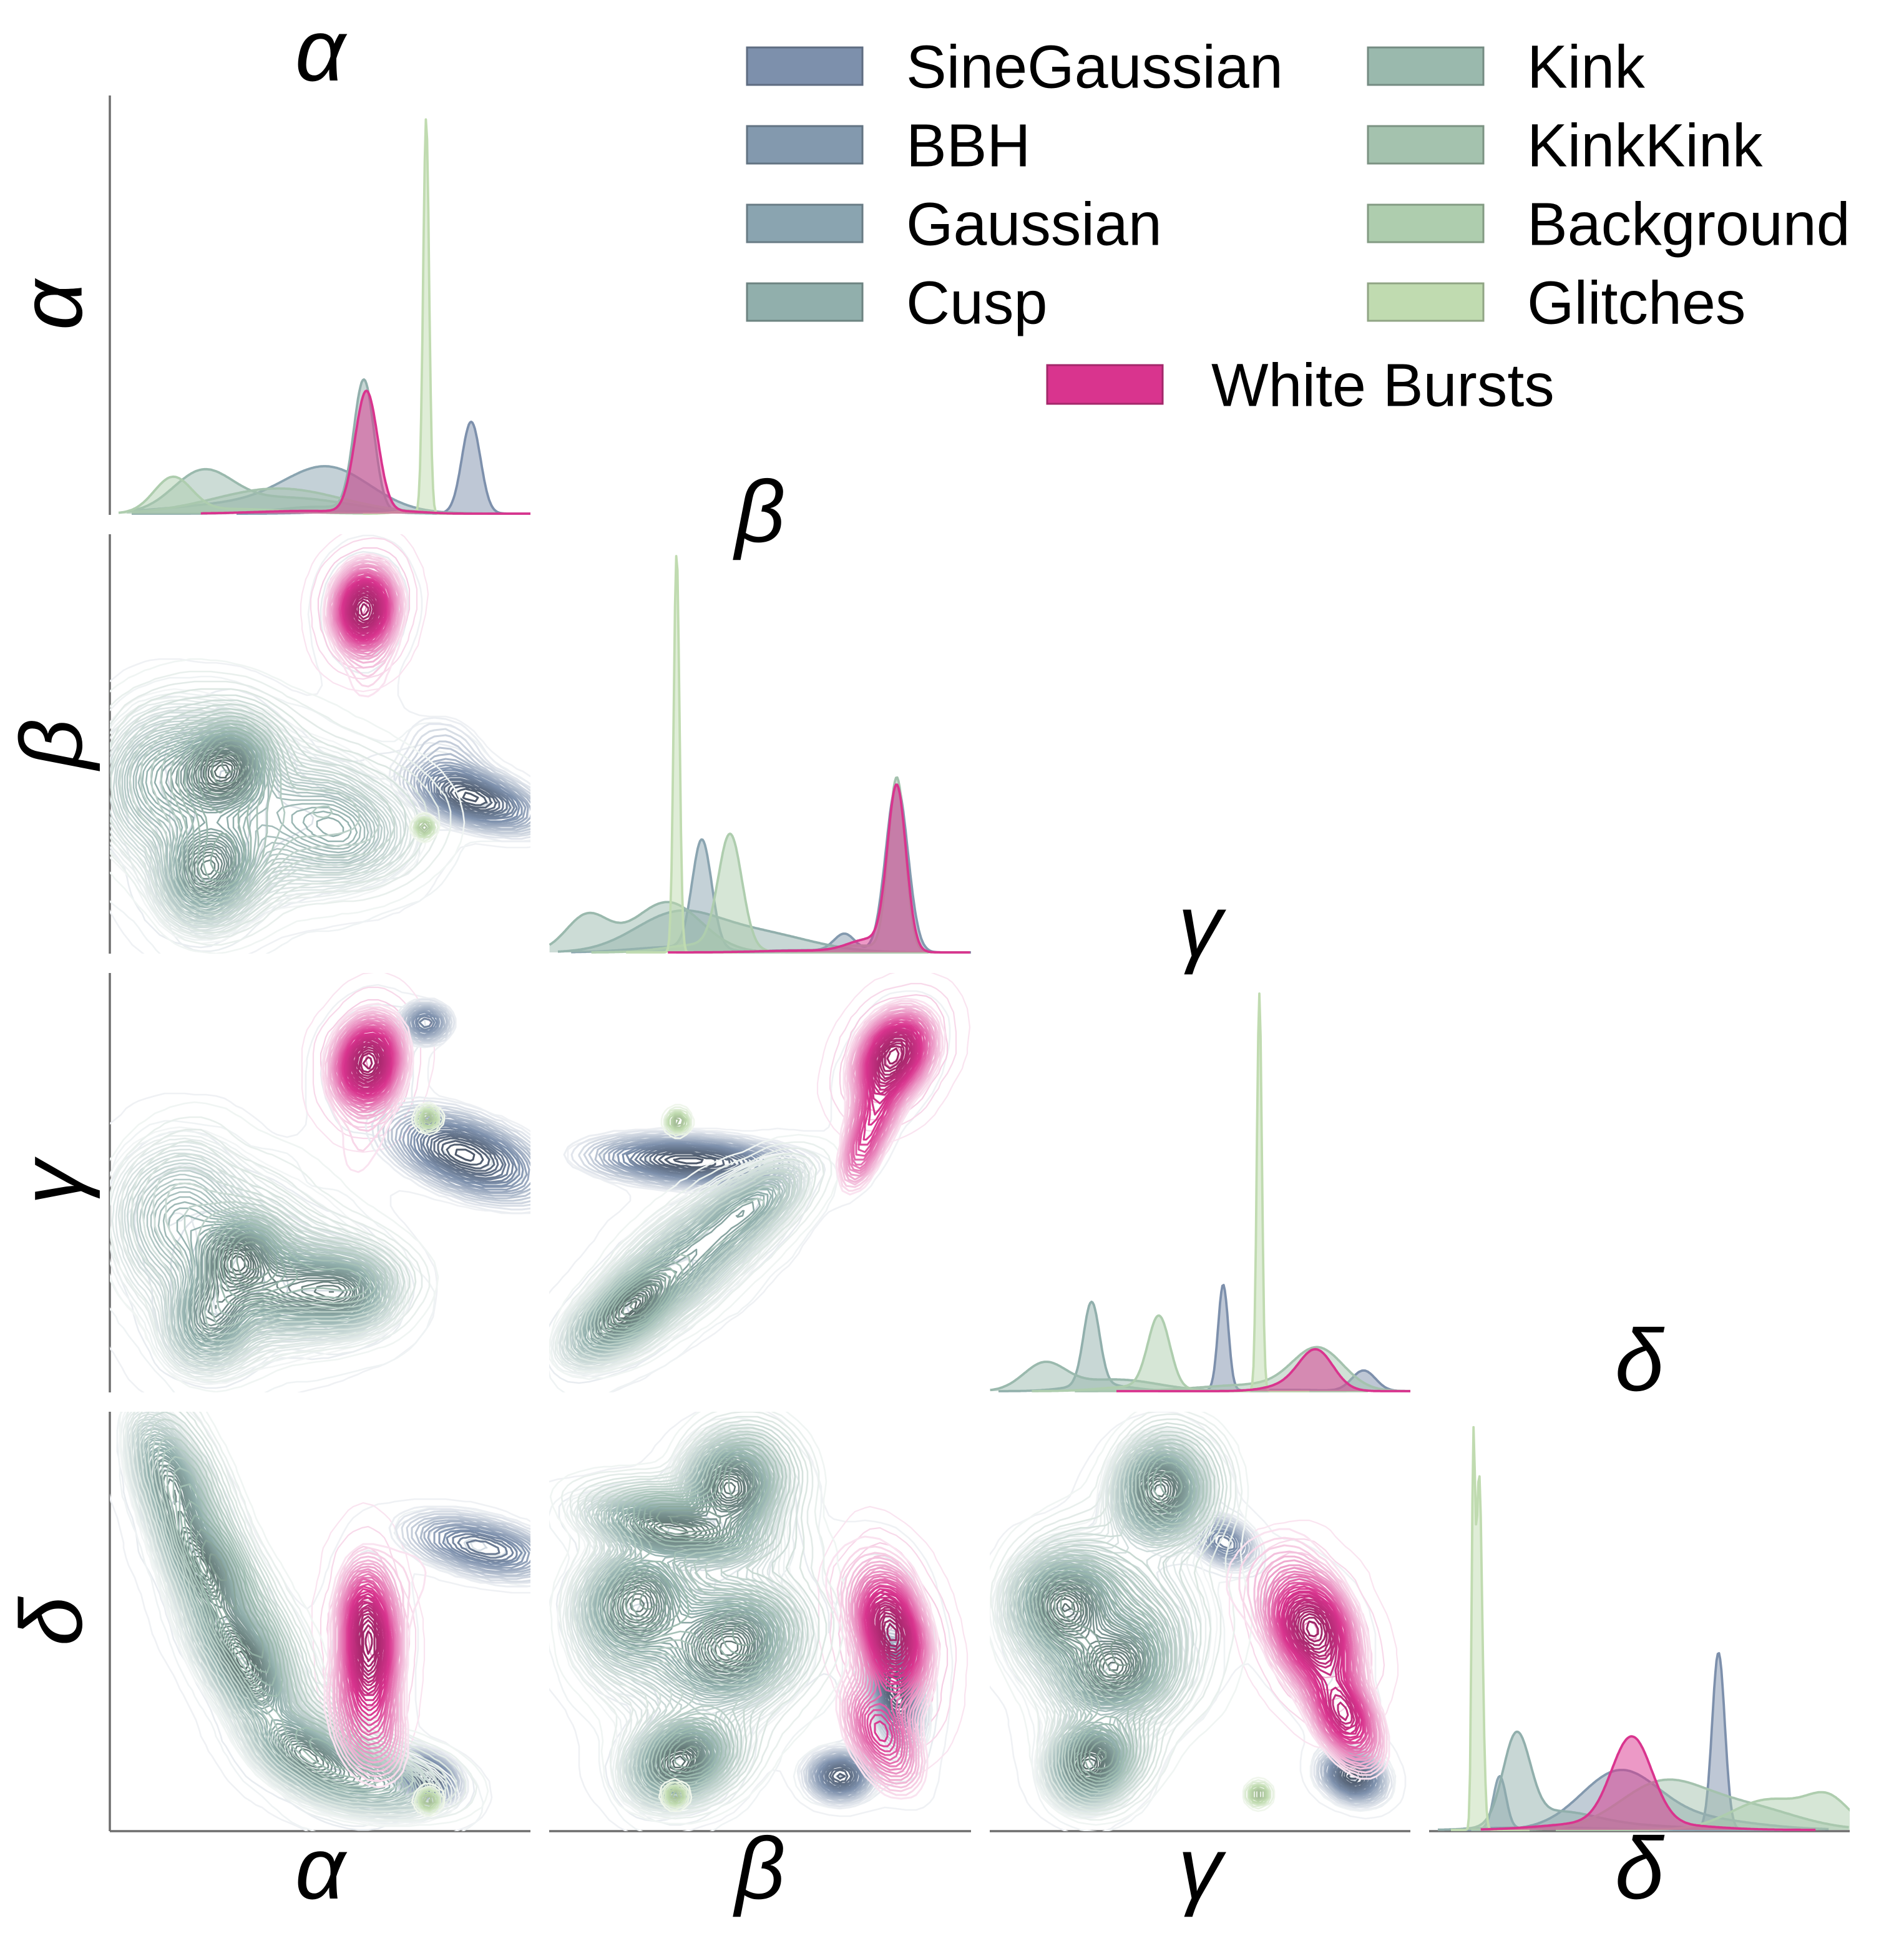 This screenshot has height=1936, width=1904. Describe the element at coordinates (1094, 67) in the screenshot. I see `svg-text: SineGaussian` at that location.